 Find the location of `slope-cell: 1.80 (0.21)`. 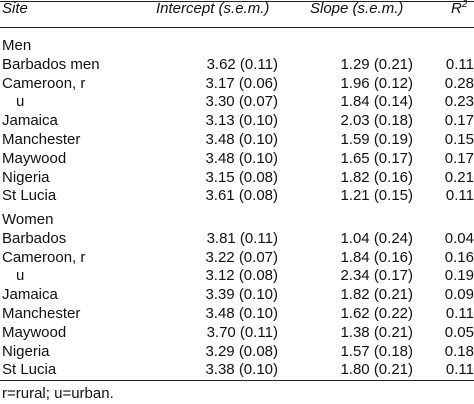

slope-cell: 1.80 (0.21) is located at coordinates (376, 370).